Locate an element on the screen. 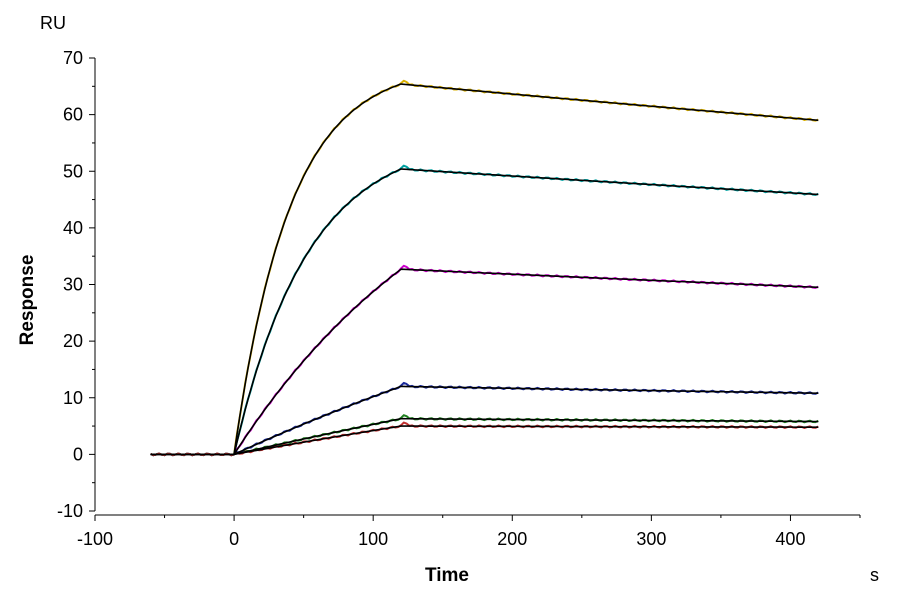 The width and height of the screenshot is (900, 600). x-tick-label: 200 is located at coordinates (512, 539).